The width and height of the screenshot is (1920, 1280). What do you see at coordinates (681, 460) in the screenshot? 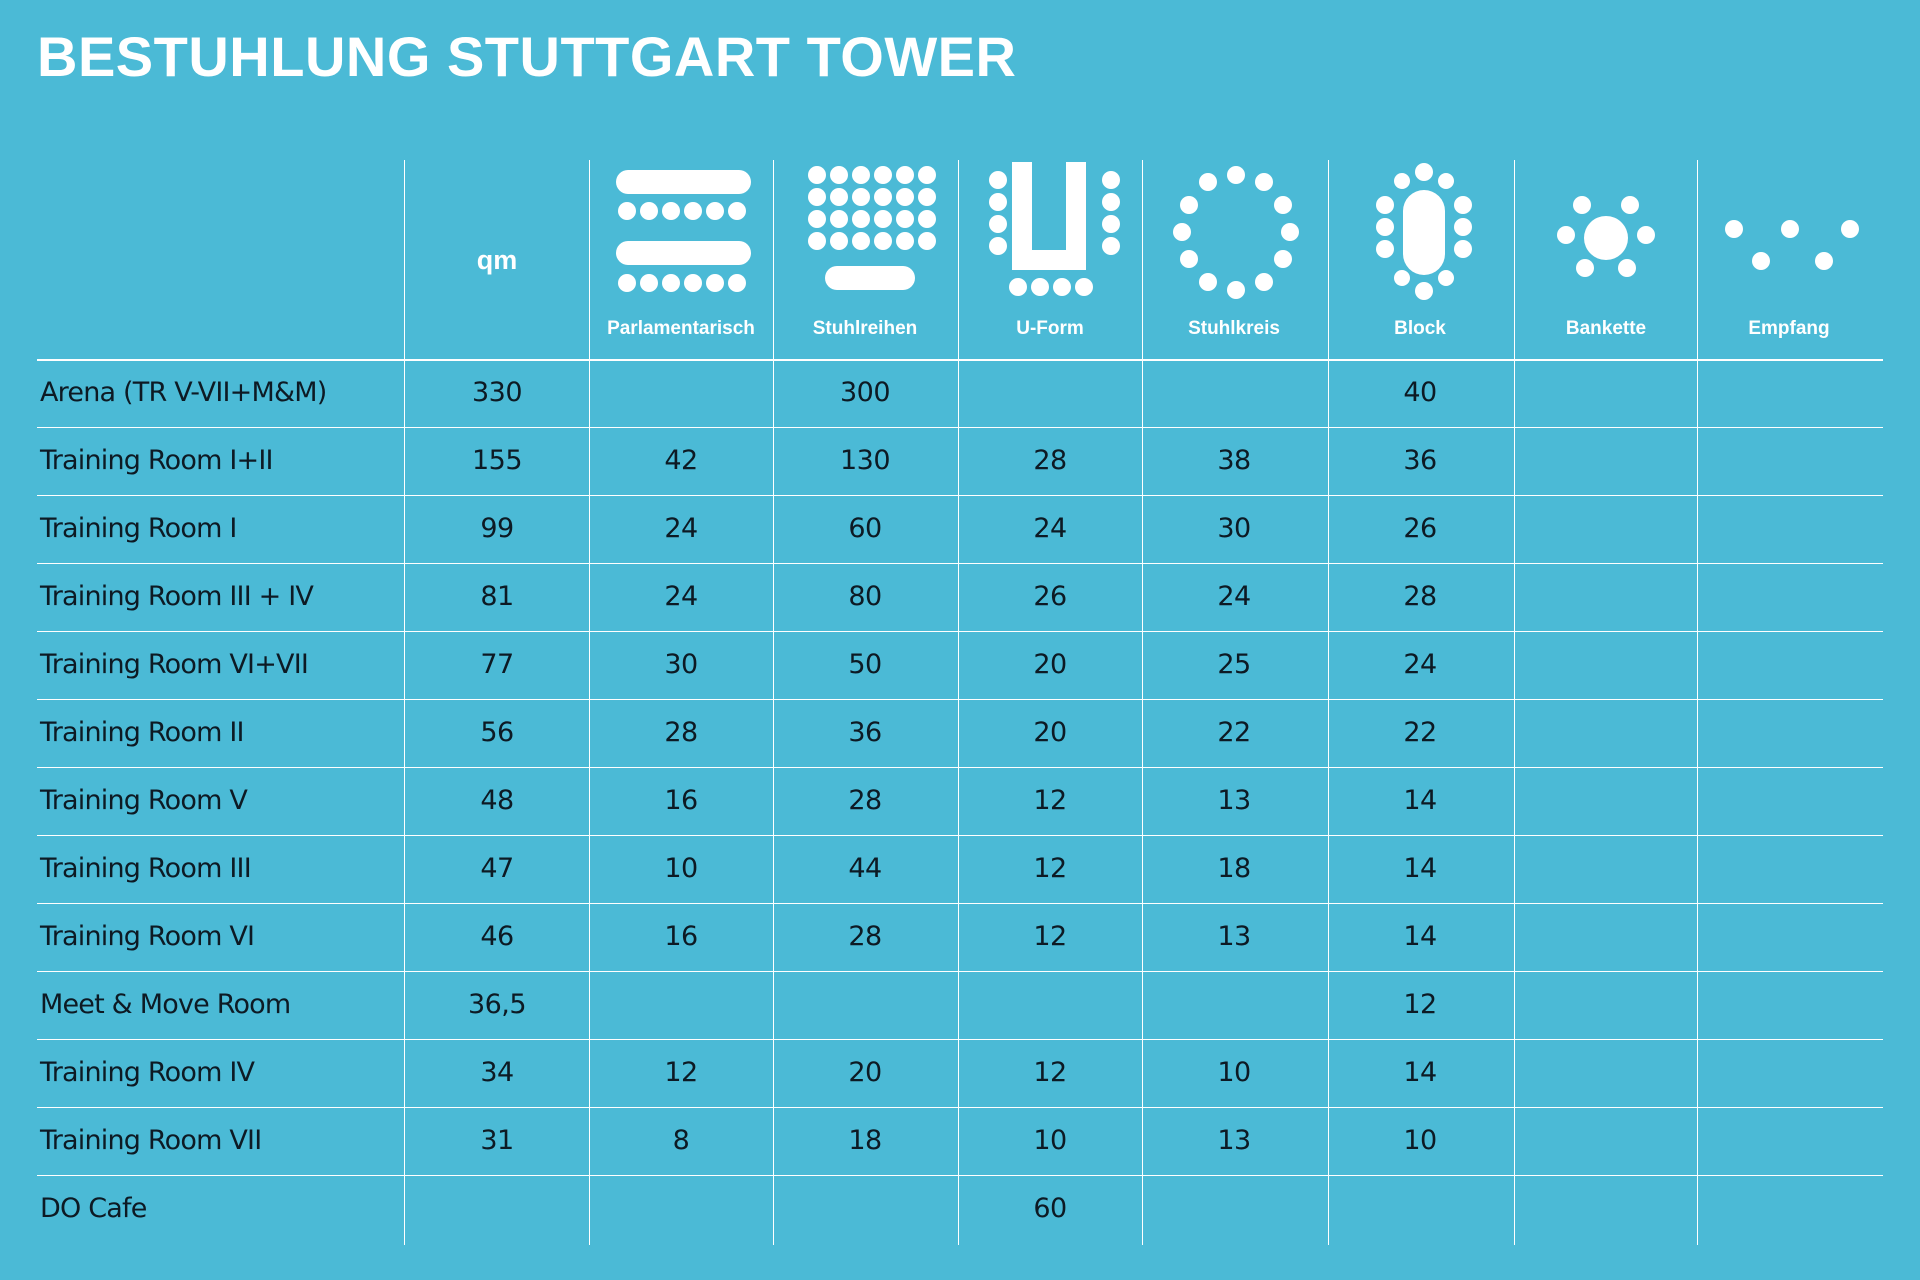
I see `cell-parlamentarisch: 42` at bounding box center [681, 460].